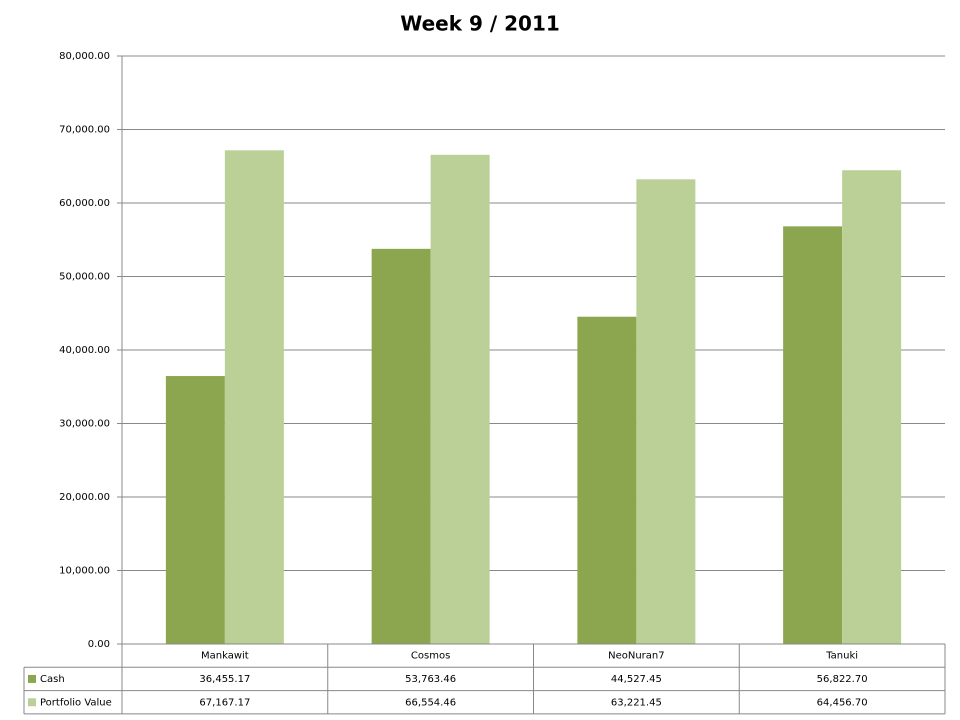  What do you see at coordinates (84, 497) in the screenshot?
I see `y-tick-label: 20,000.00` at bounding box center [84, 497].